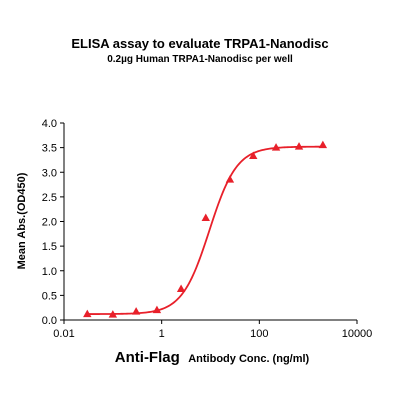 Image resolution: width=400 pixels, height=400 pixels. Describe the element at coordinates (200, 43) in the screenshot. I see `chart-title: ELISA assay to evaluate TRPA1-Nanodisc` at that location.